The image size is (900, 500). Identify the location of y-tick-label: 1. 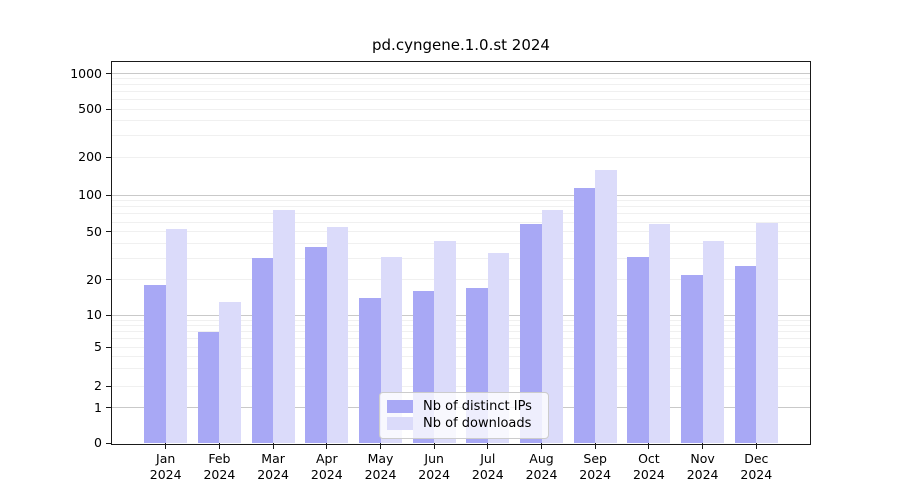
(98, 407).